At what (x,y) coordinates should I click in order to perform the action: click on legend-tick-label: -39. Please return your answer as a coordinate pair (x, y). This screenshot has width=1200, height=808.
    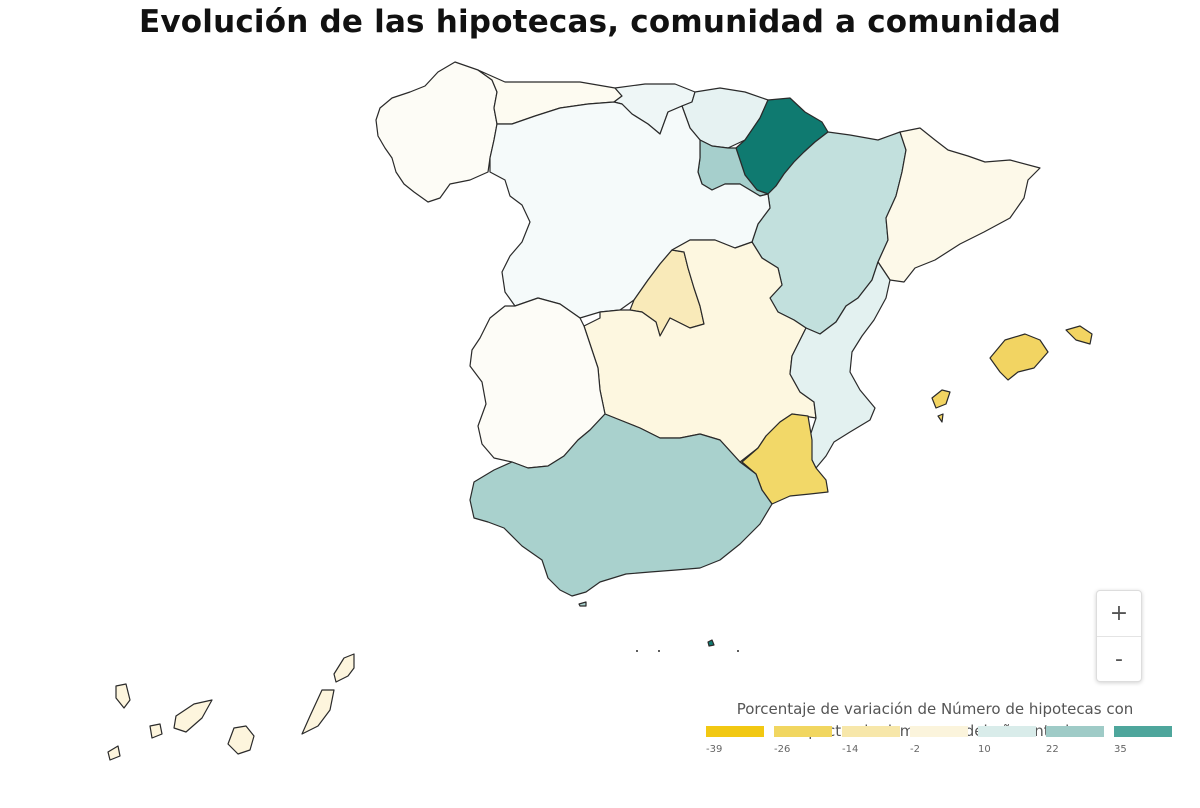
    Looking at the image, I should click on (714, 749).